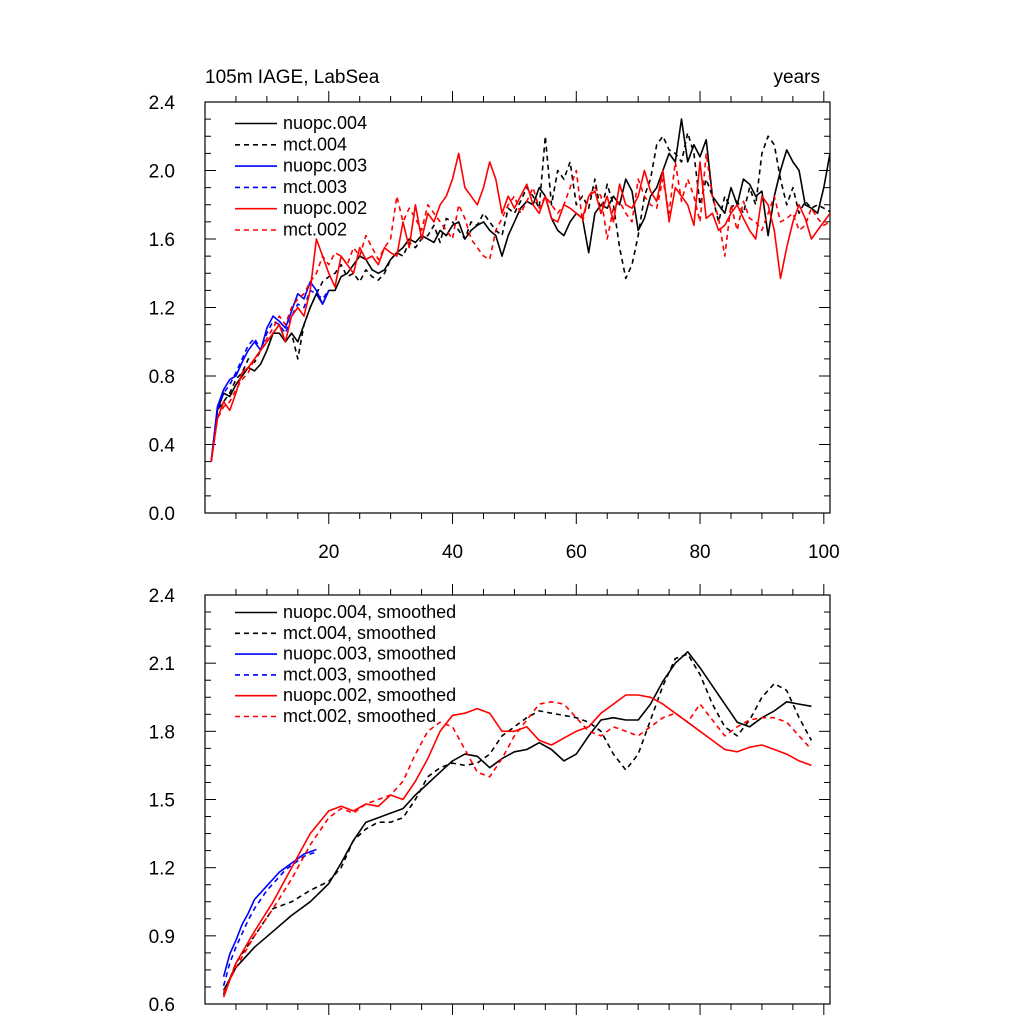 The image size is (1024, 1024). I want to click on y-tick-label: 0.6, so click(162, 1005).